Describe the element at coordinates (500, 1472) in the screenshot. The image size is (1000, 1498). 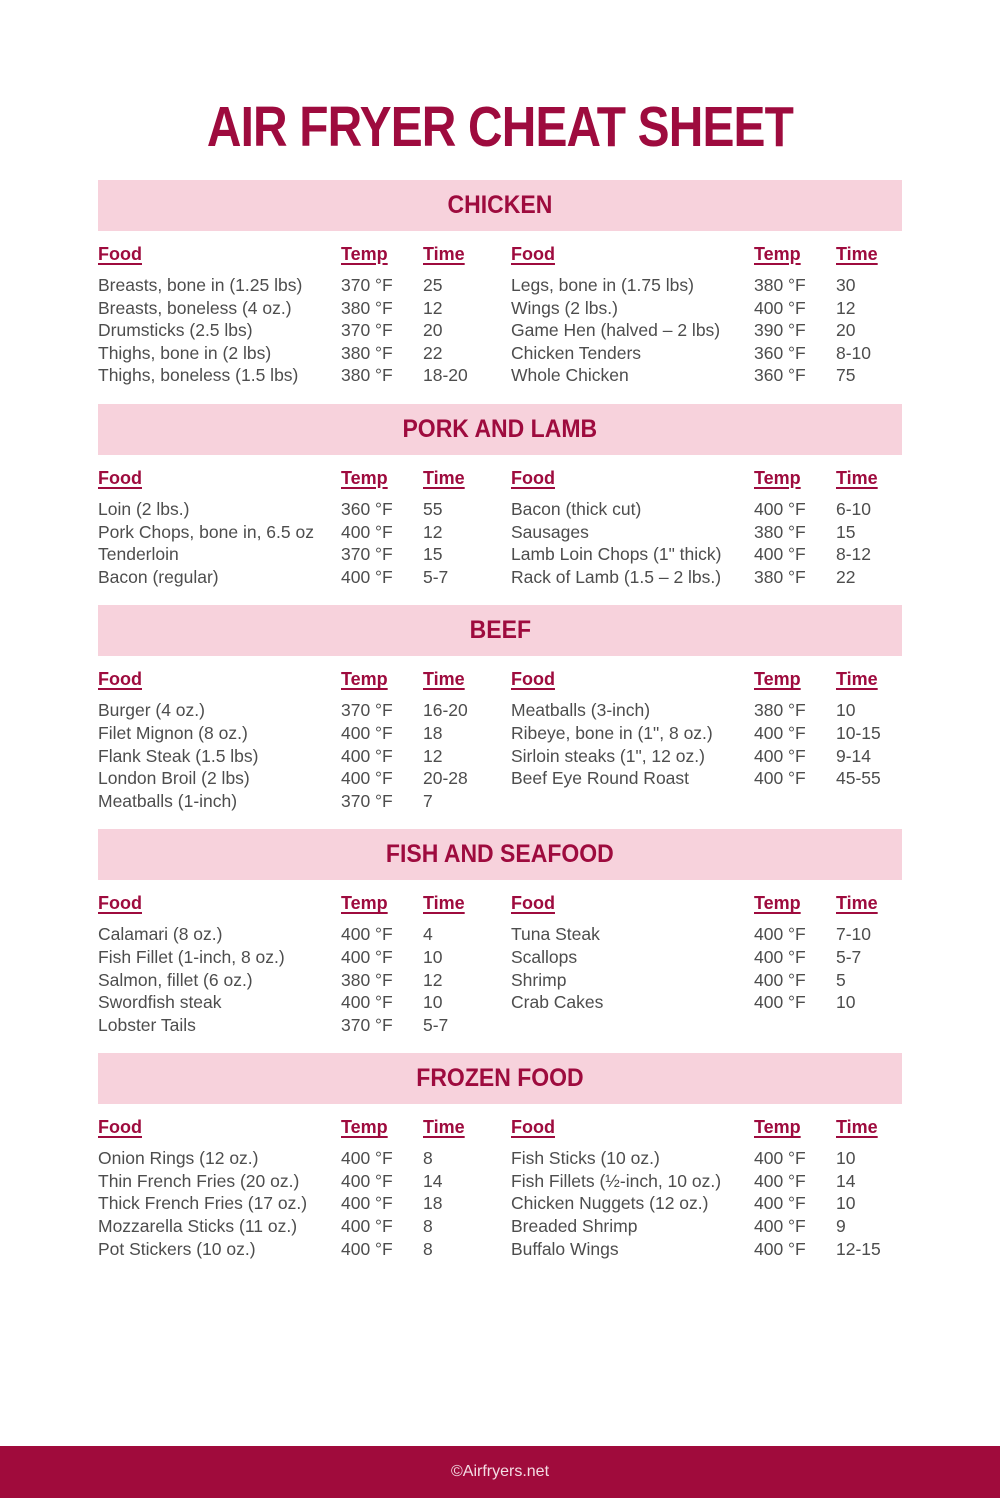
I see `footer-bar: ©Airfryers.net` at that location.